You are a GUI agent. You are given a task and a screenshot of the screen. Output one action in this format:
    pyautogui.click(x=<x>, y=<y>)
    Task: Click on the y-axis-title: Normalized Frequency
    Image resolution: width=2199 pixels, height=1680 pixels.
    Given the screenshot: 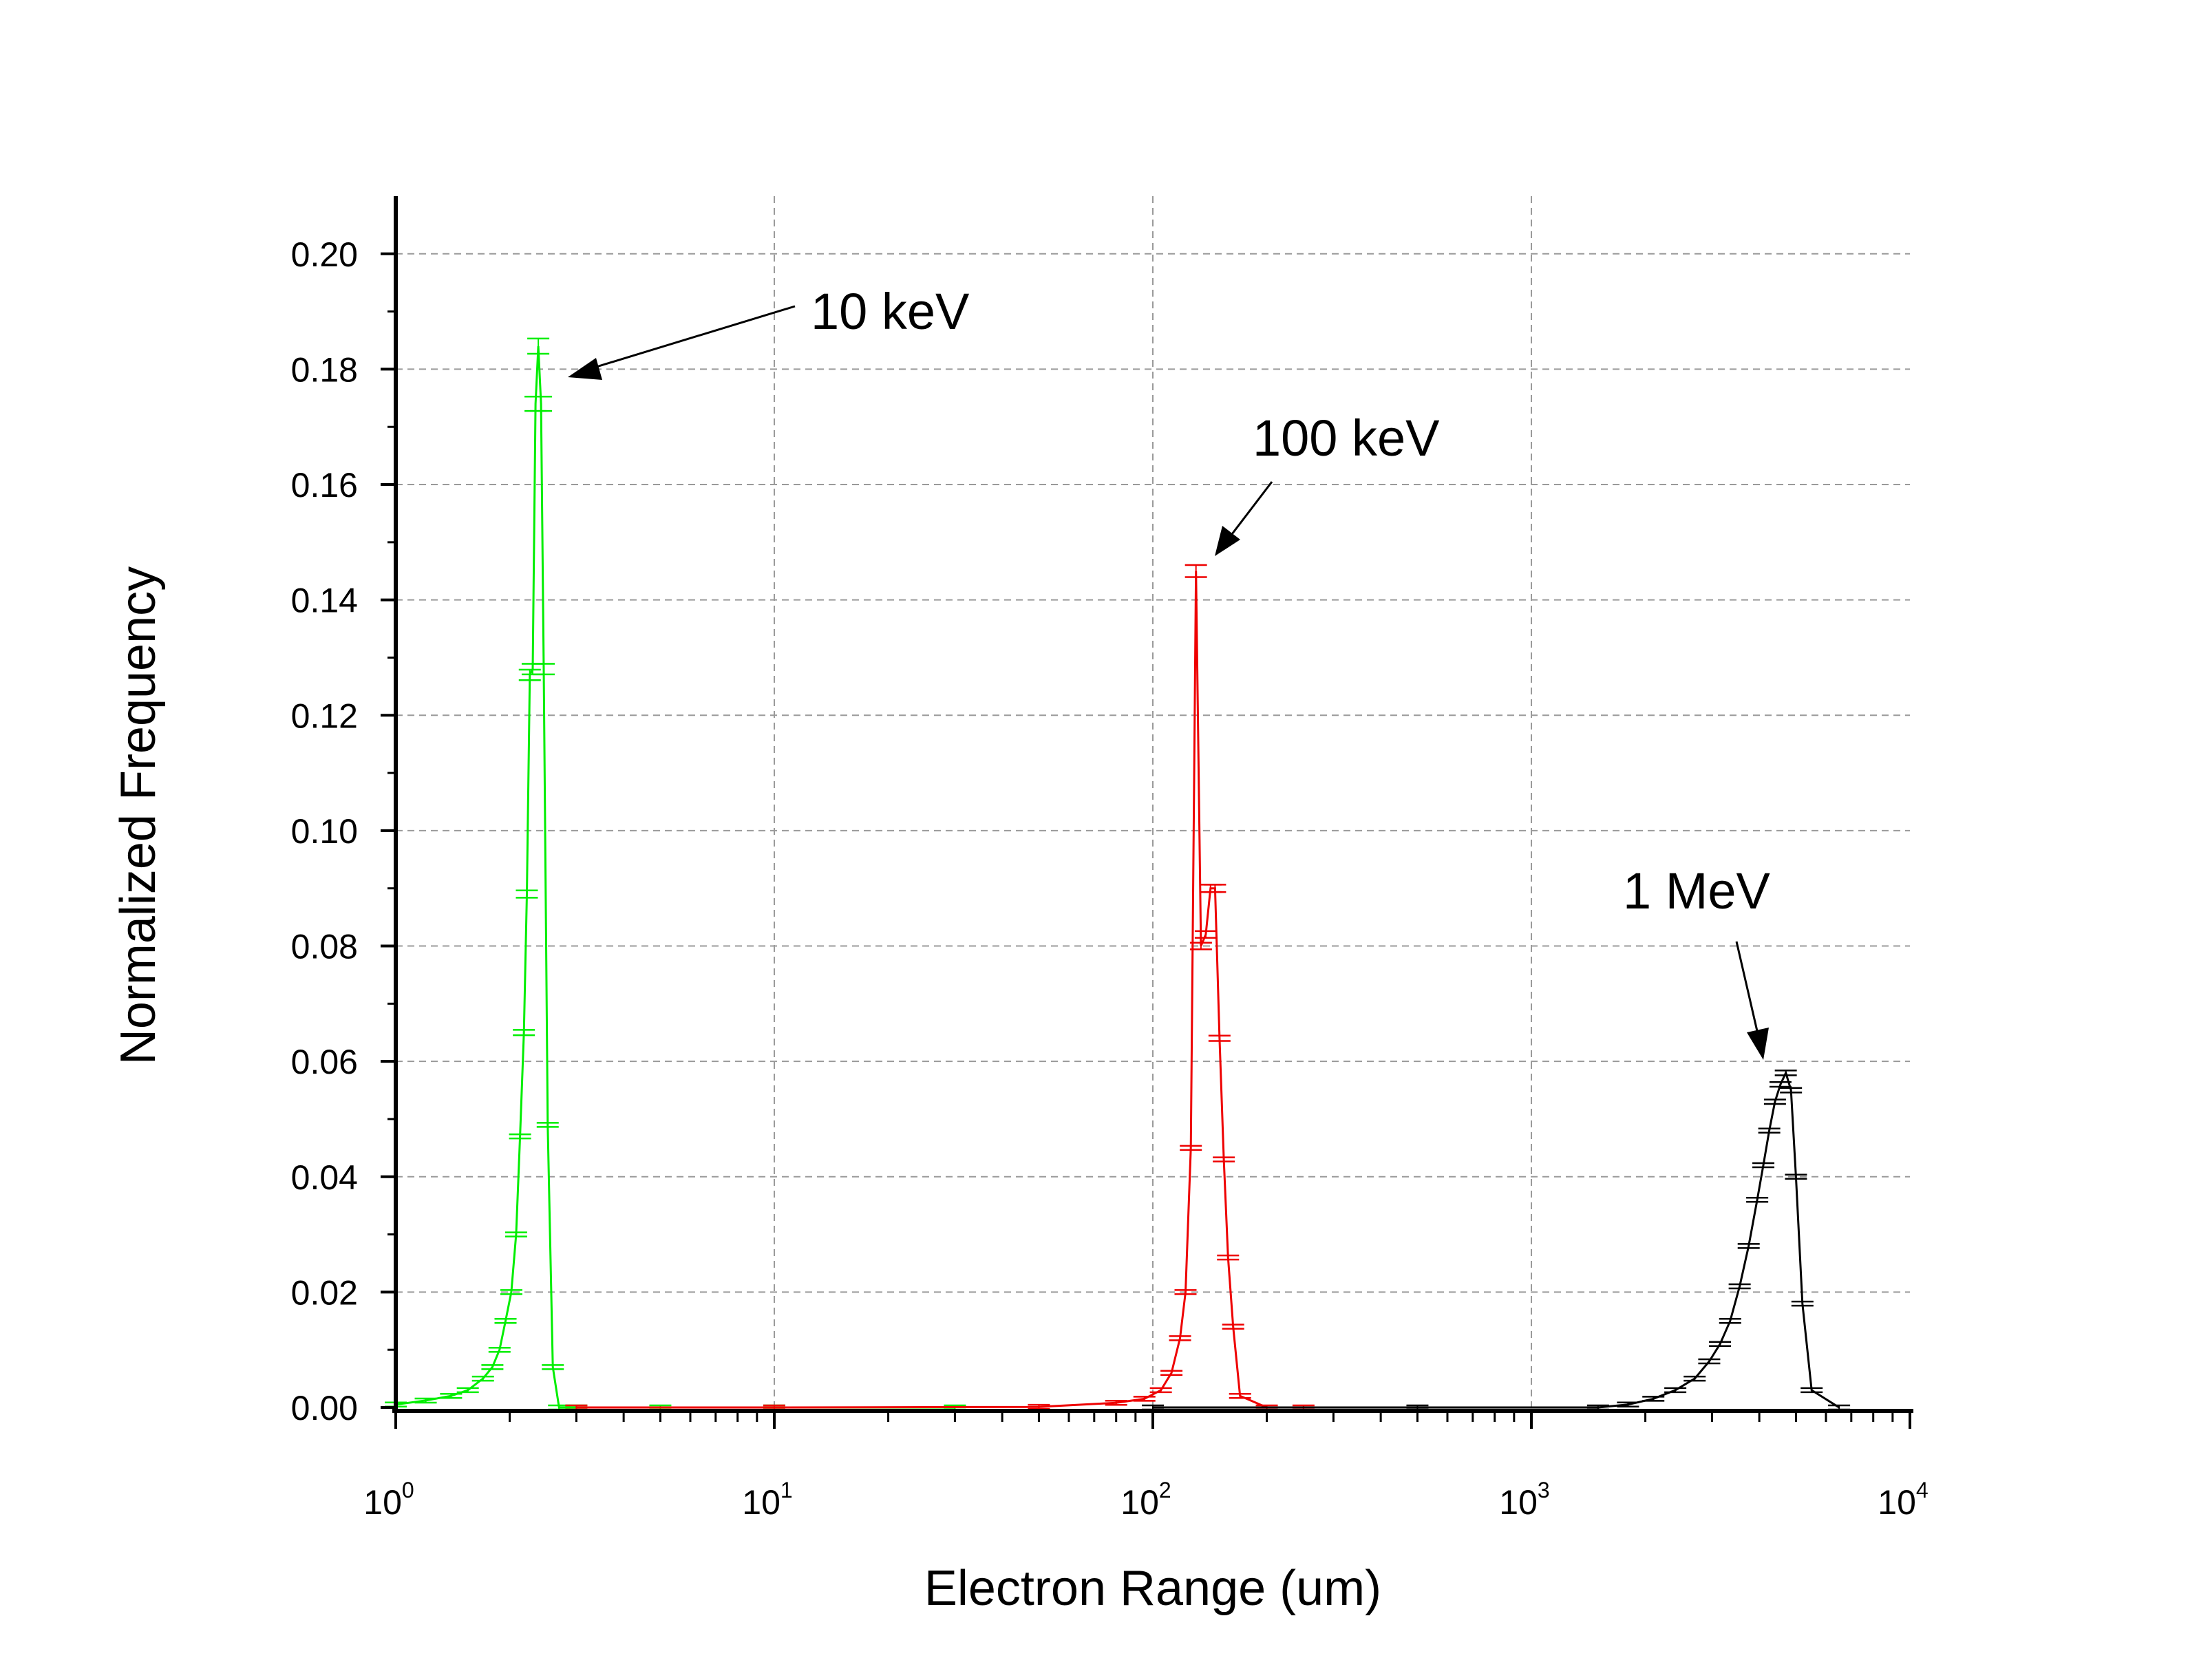 What is the action you would take?
    pyautogui.click(x=138, y=816)
    